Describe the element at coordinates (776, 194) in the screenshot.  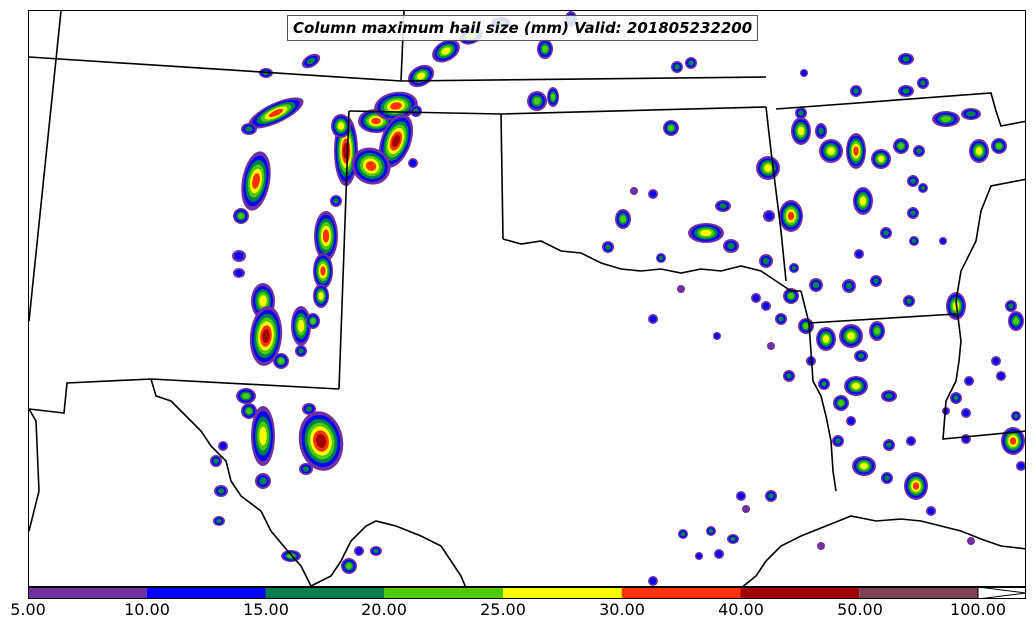
I see `border-ok-ar` at that location.